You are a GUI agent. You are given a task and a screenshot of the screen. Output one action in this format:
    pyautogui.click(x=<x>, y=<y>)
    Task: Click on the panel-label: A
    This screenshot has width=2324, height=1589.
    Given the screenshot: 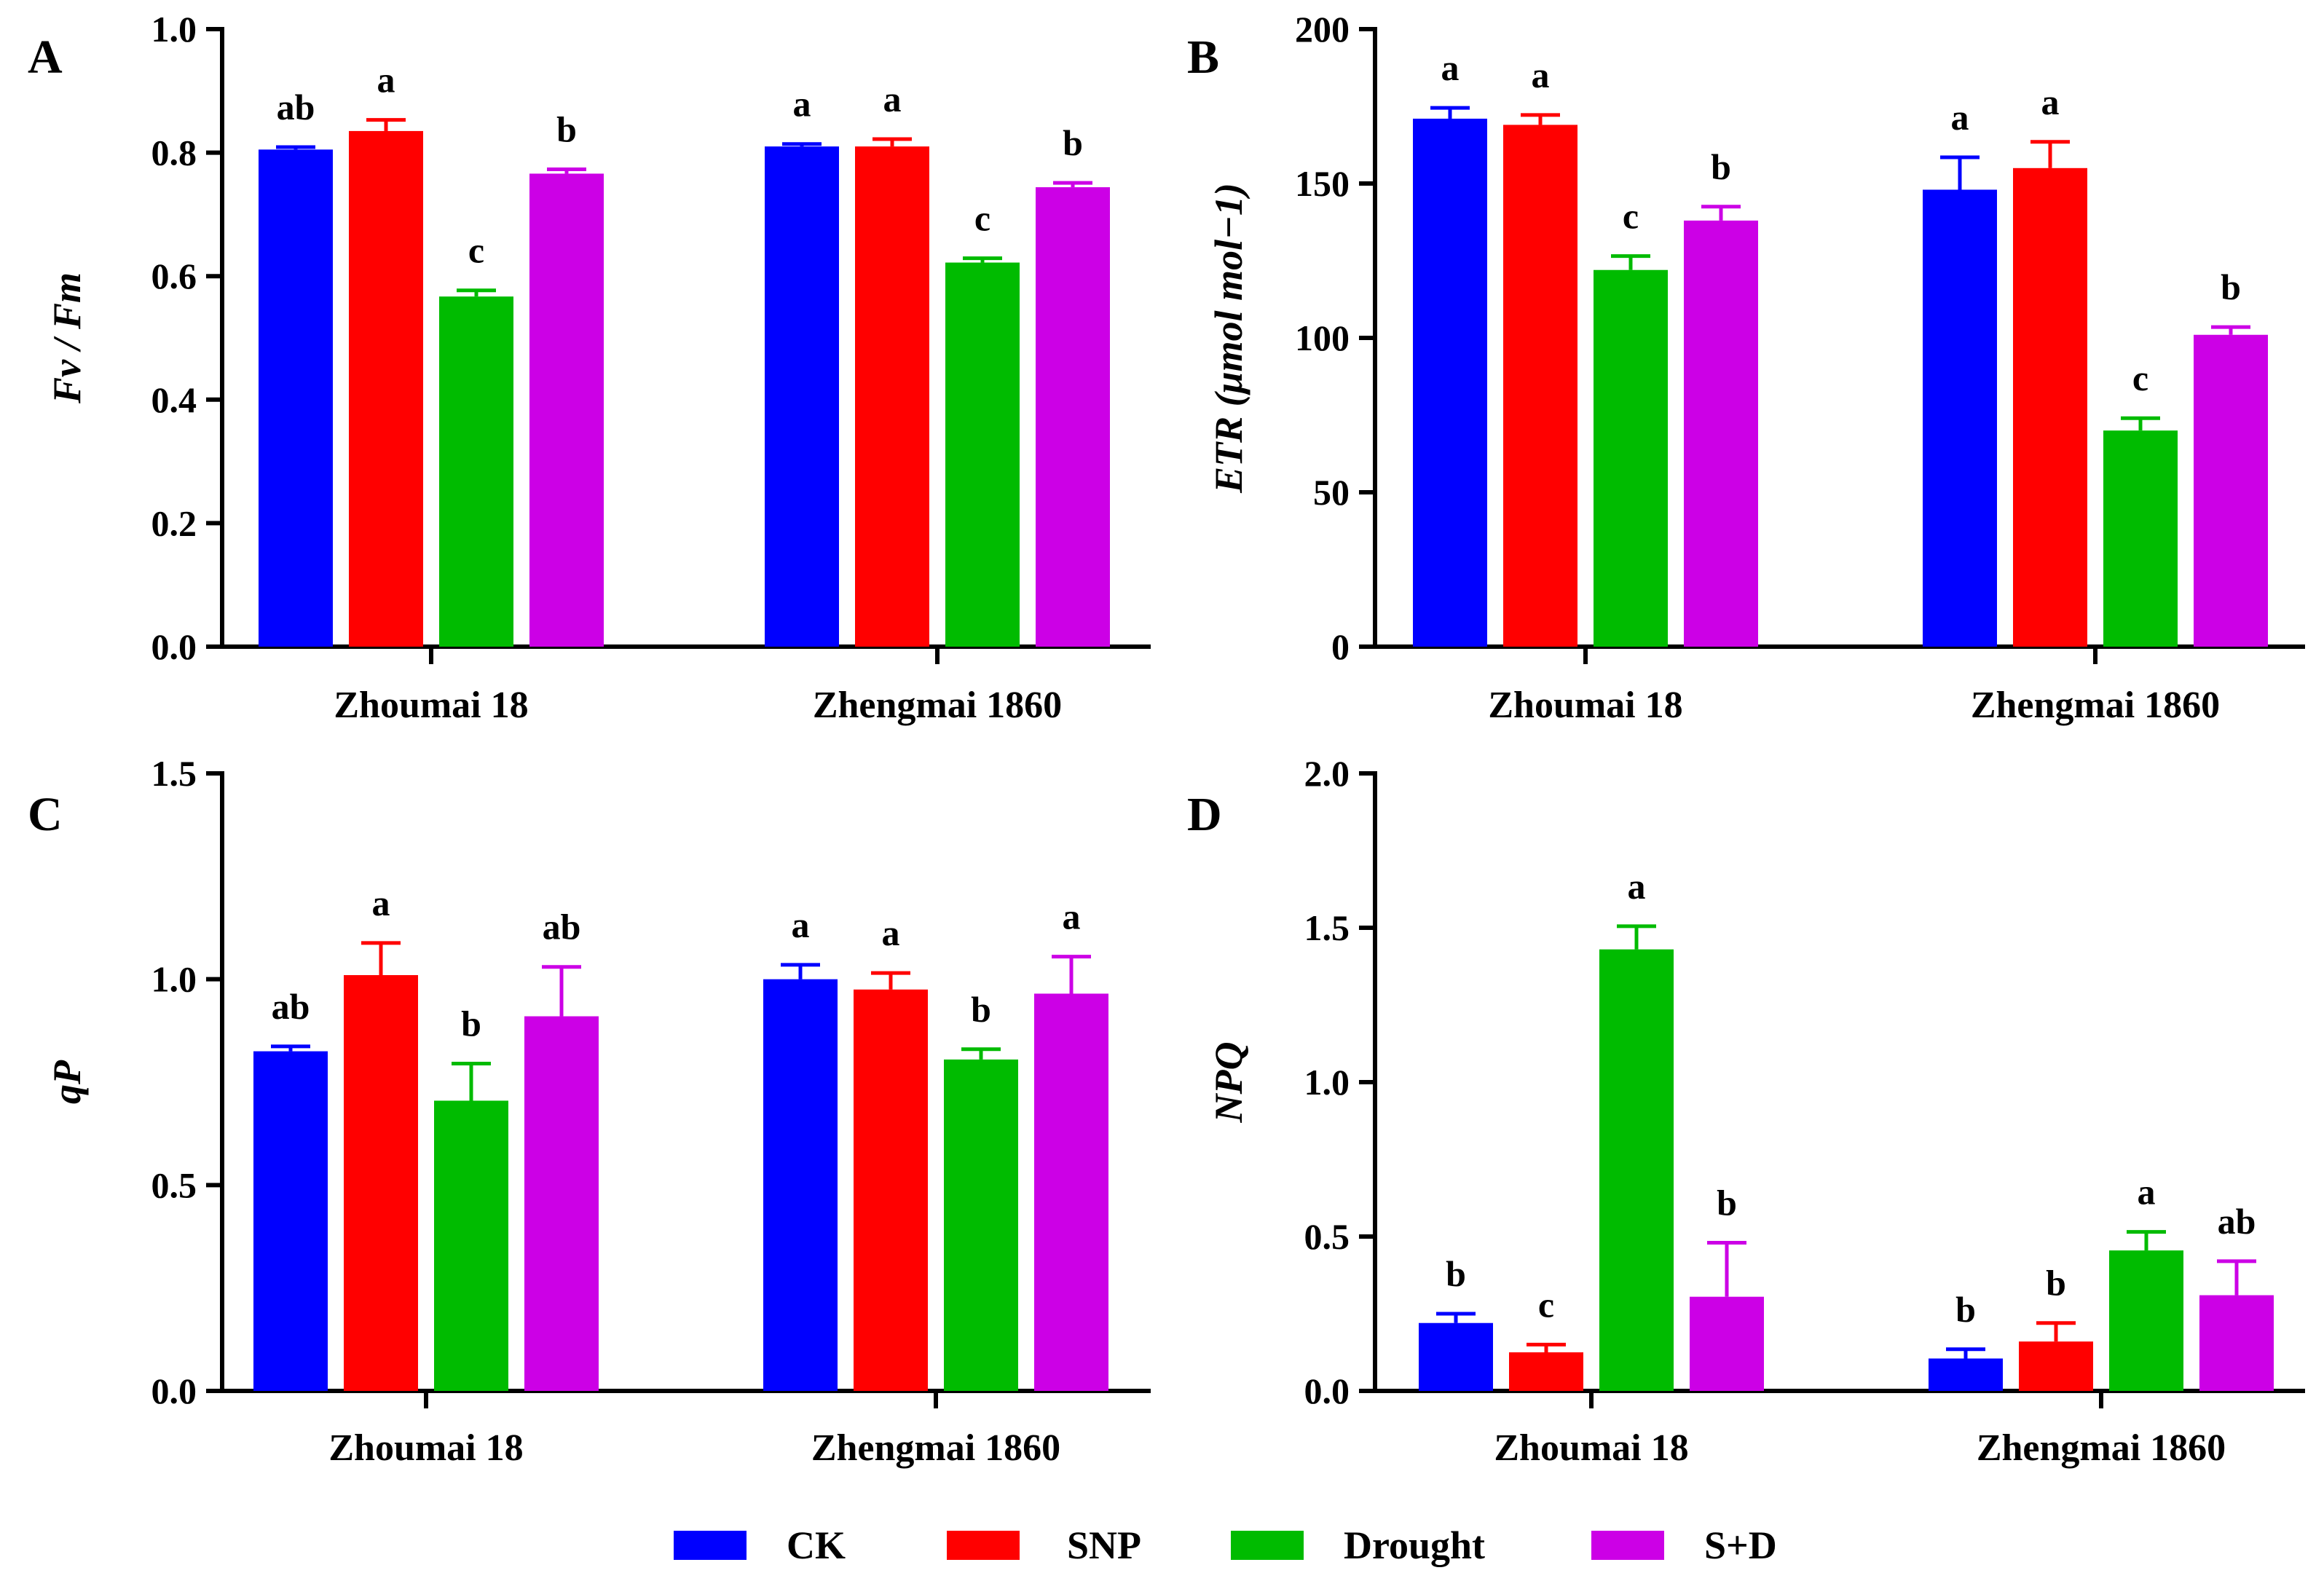 What is the action you would take?
    pyautogui.click(x=45, y=58)
    